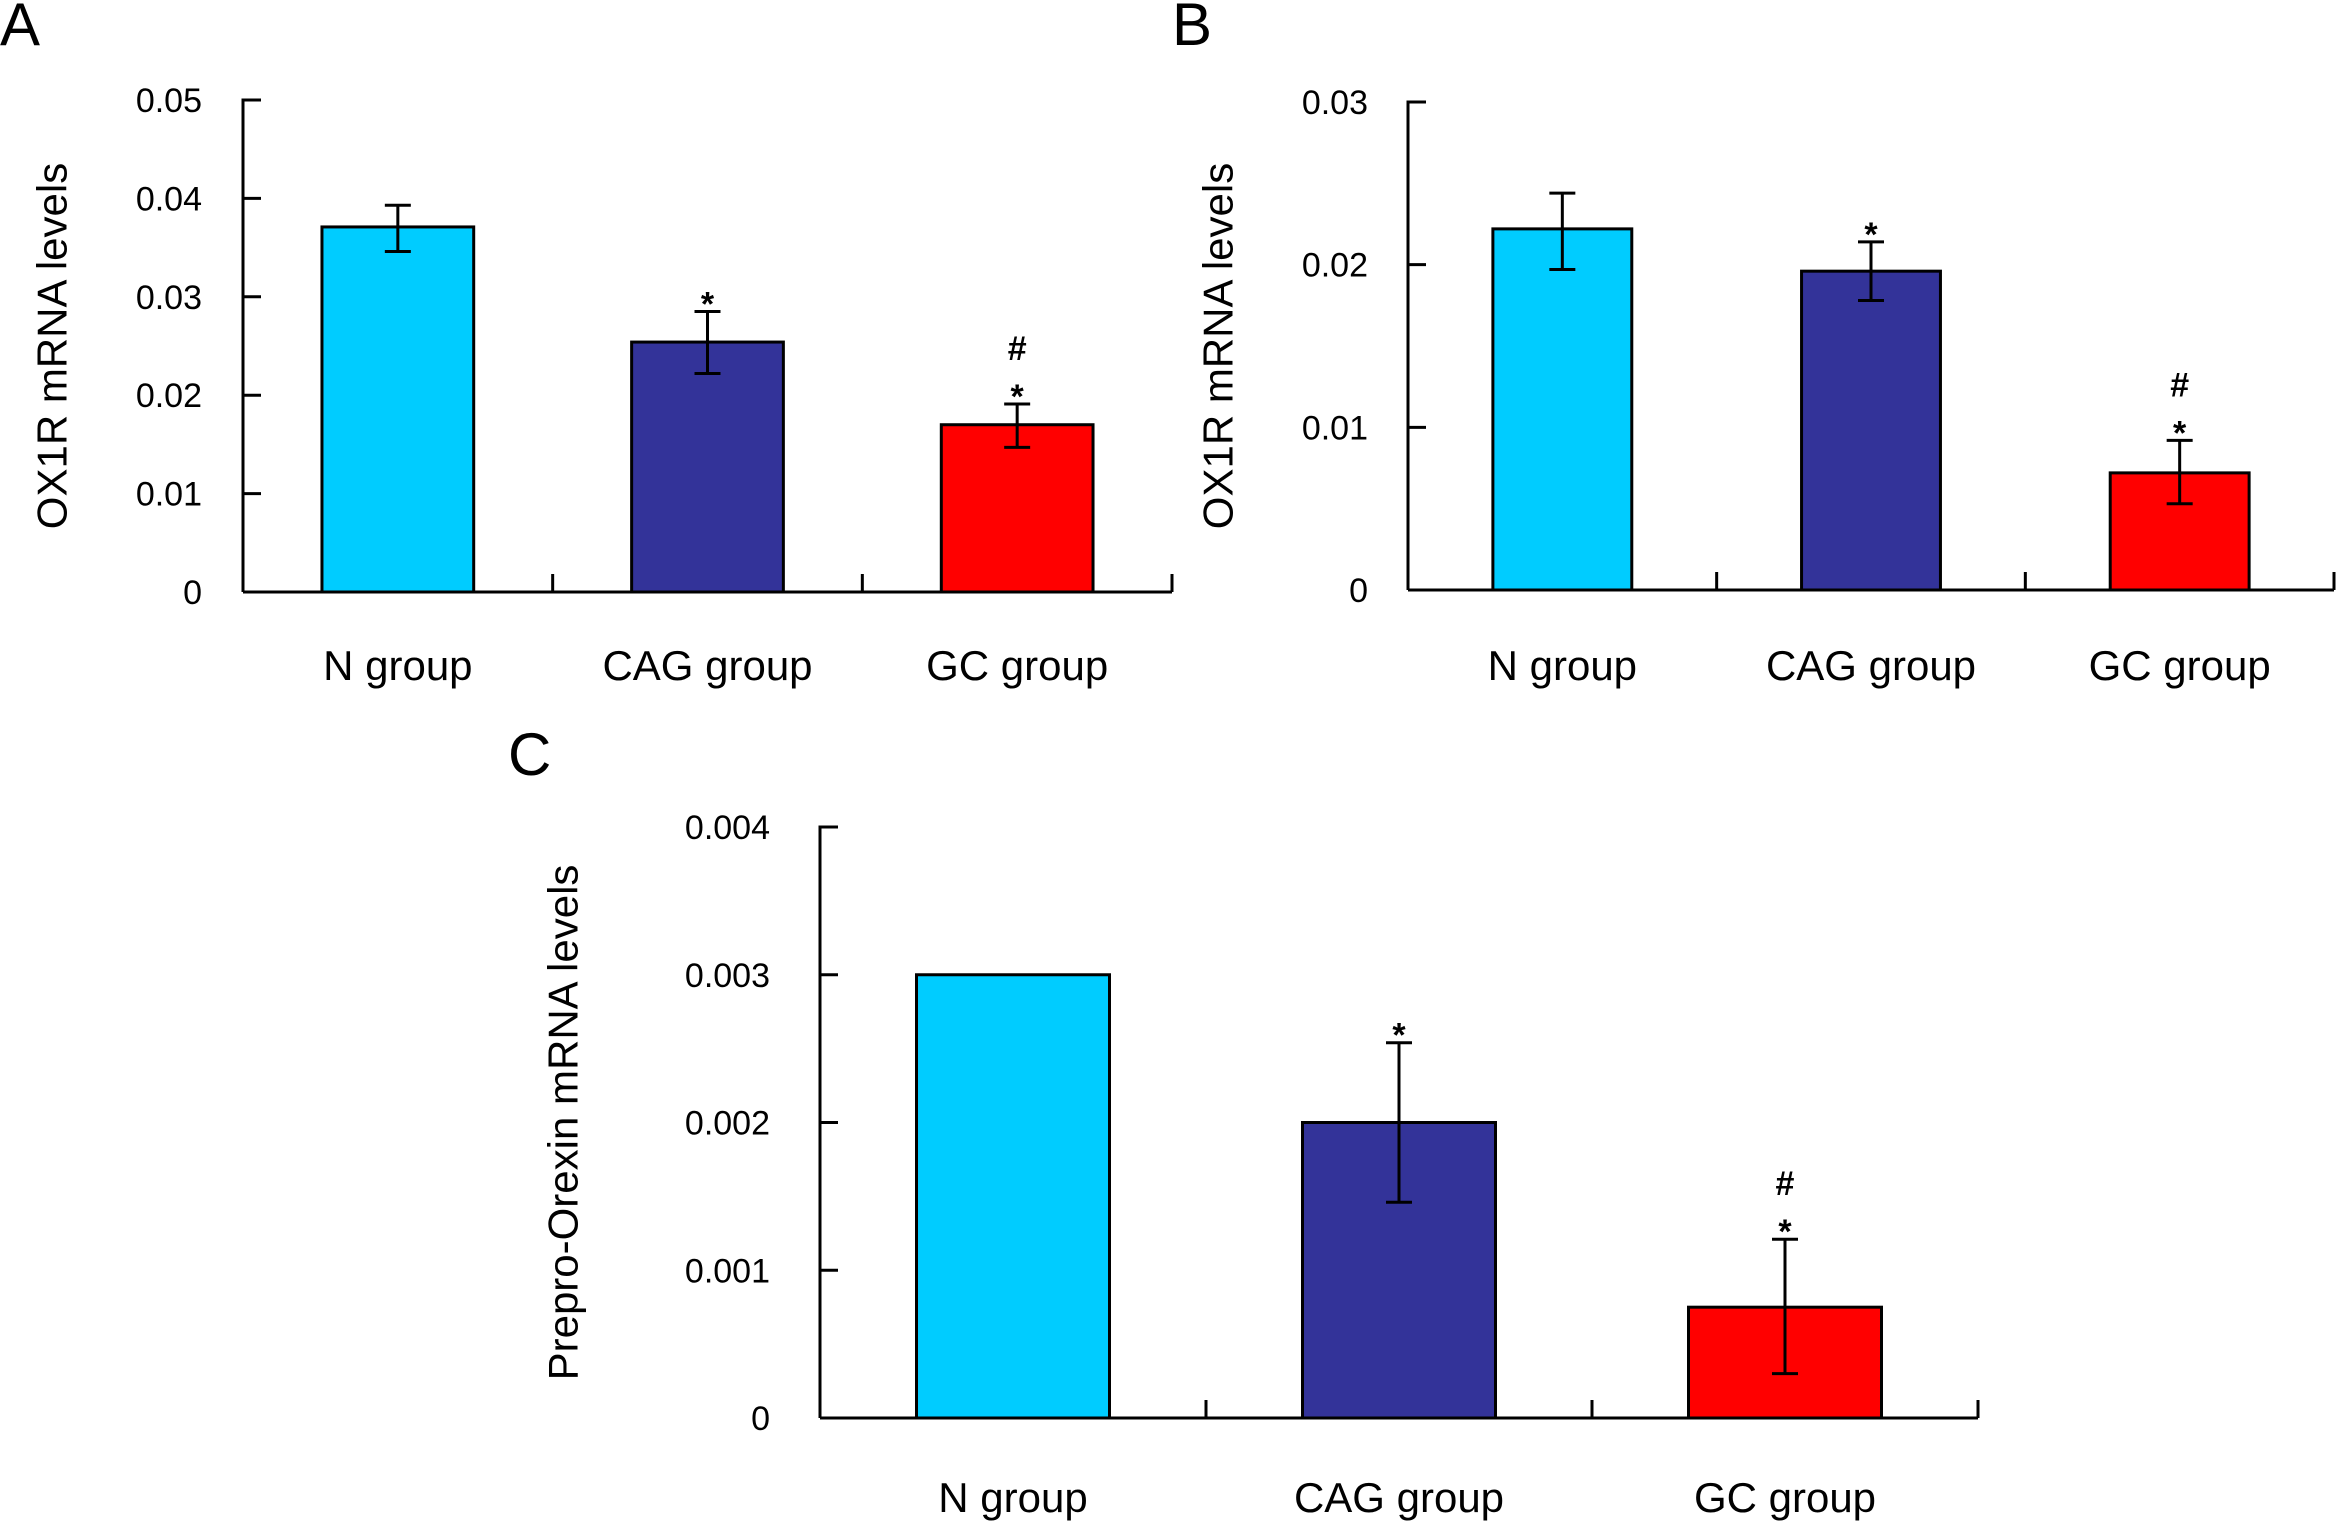 The height and width of the screenshot is (1529, 2344). Describe the element at coordinates (529, 754) in the screenshot. I see `panel-letter: C` at that location.